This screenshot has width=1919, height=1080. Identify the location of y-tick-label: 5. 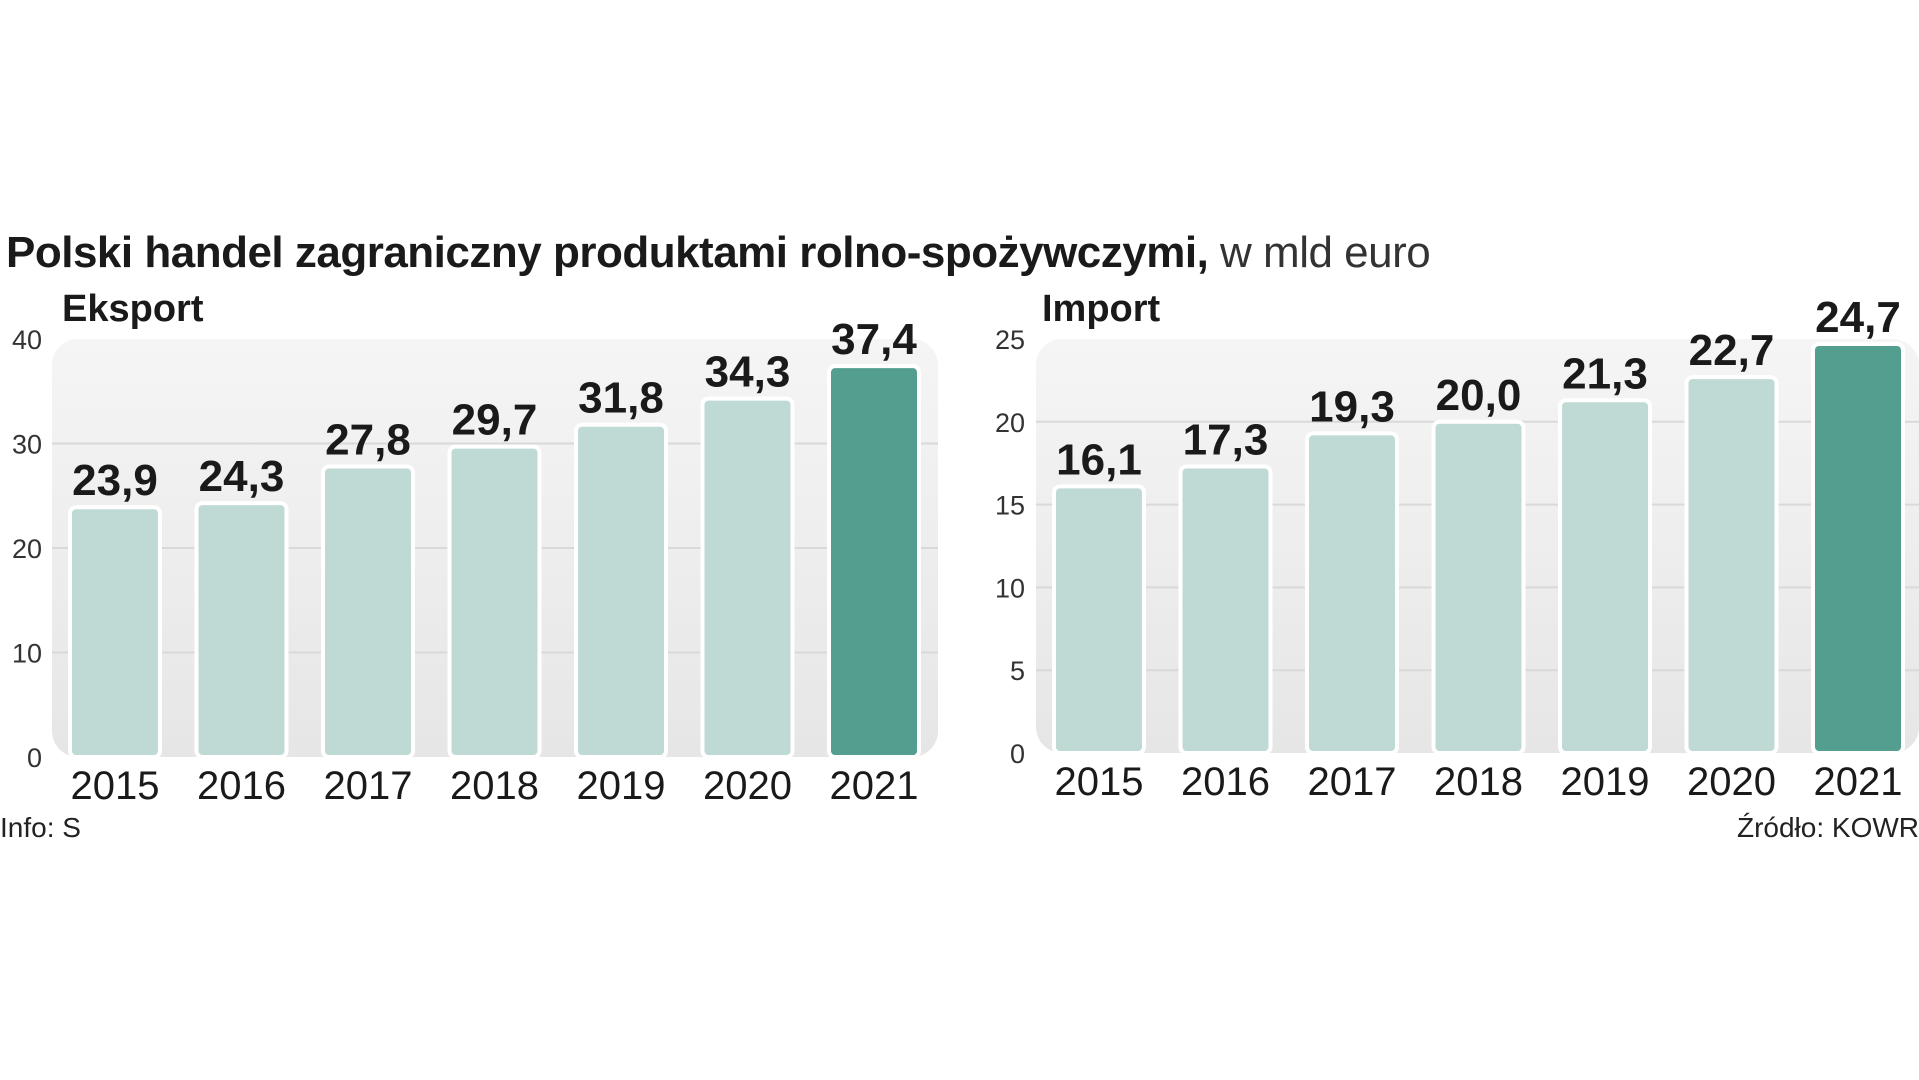
(1017, 671).